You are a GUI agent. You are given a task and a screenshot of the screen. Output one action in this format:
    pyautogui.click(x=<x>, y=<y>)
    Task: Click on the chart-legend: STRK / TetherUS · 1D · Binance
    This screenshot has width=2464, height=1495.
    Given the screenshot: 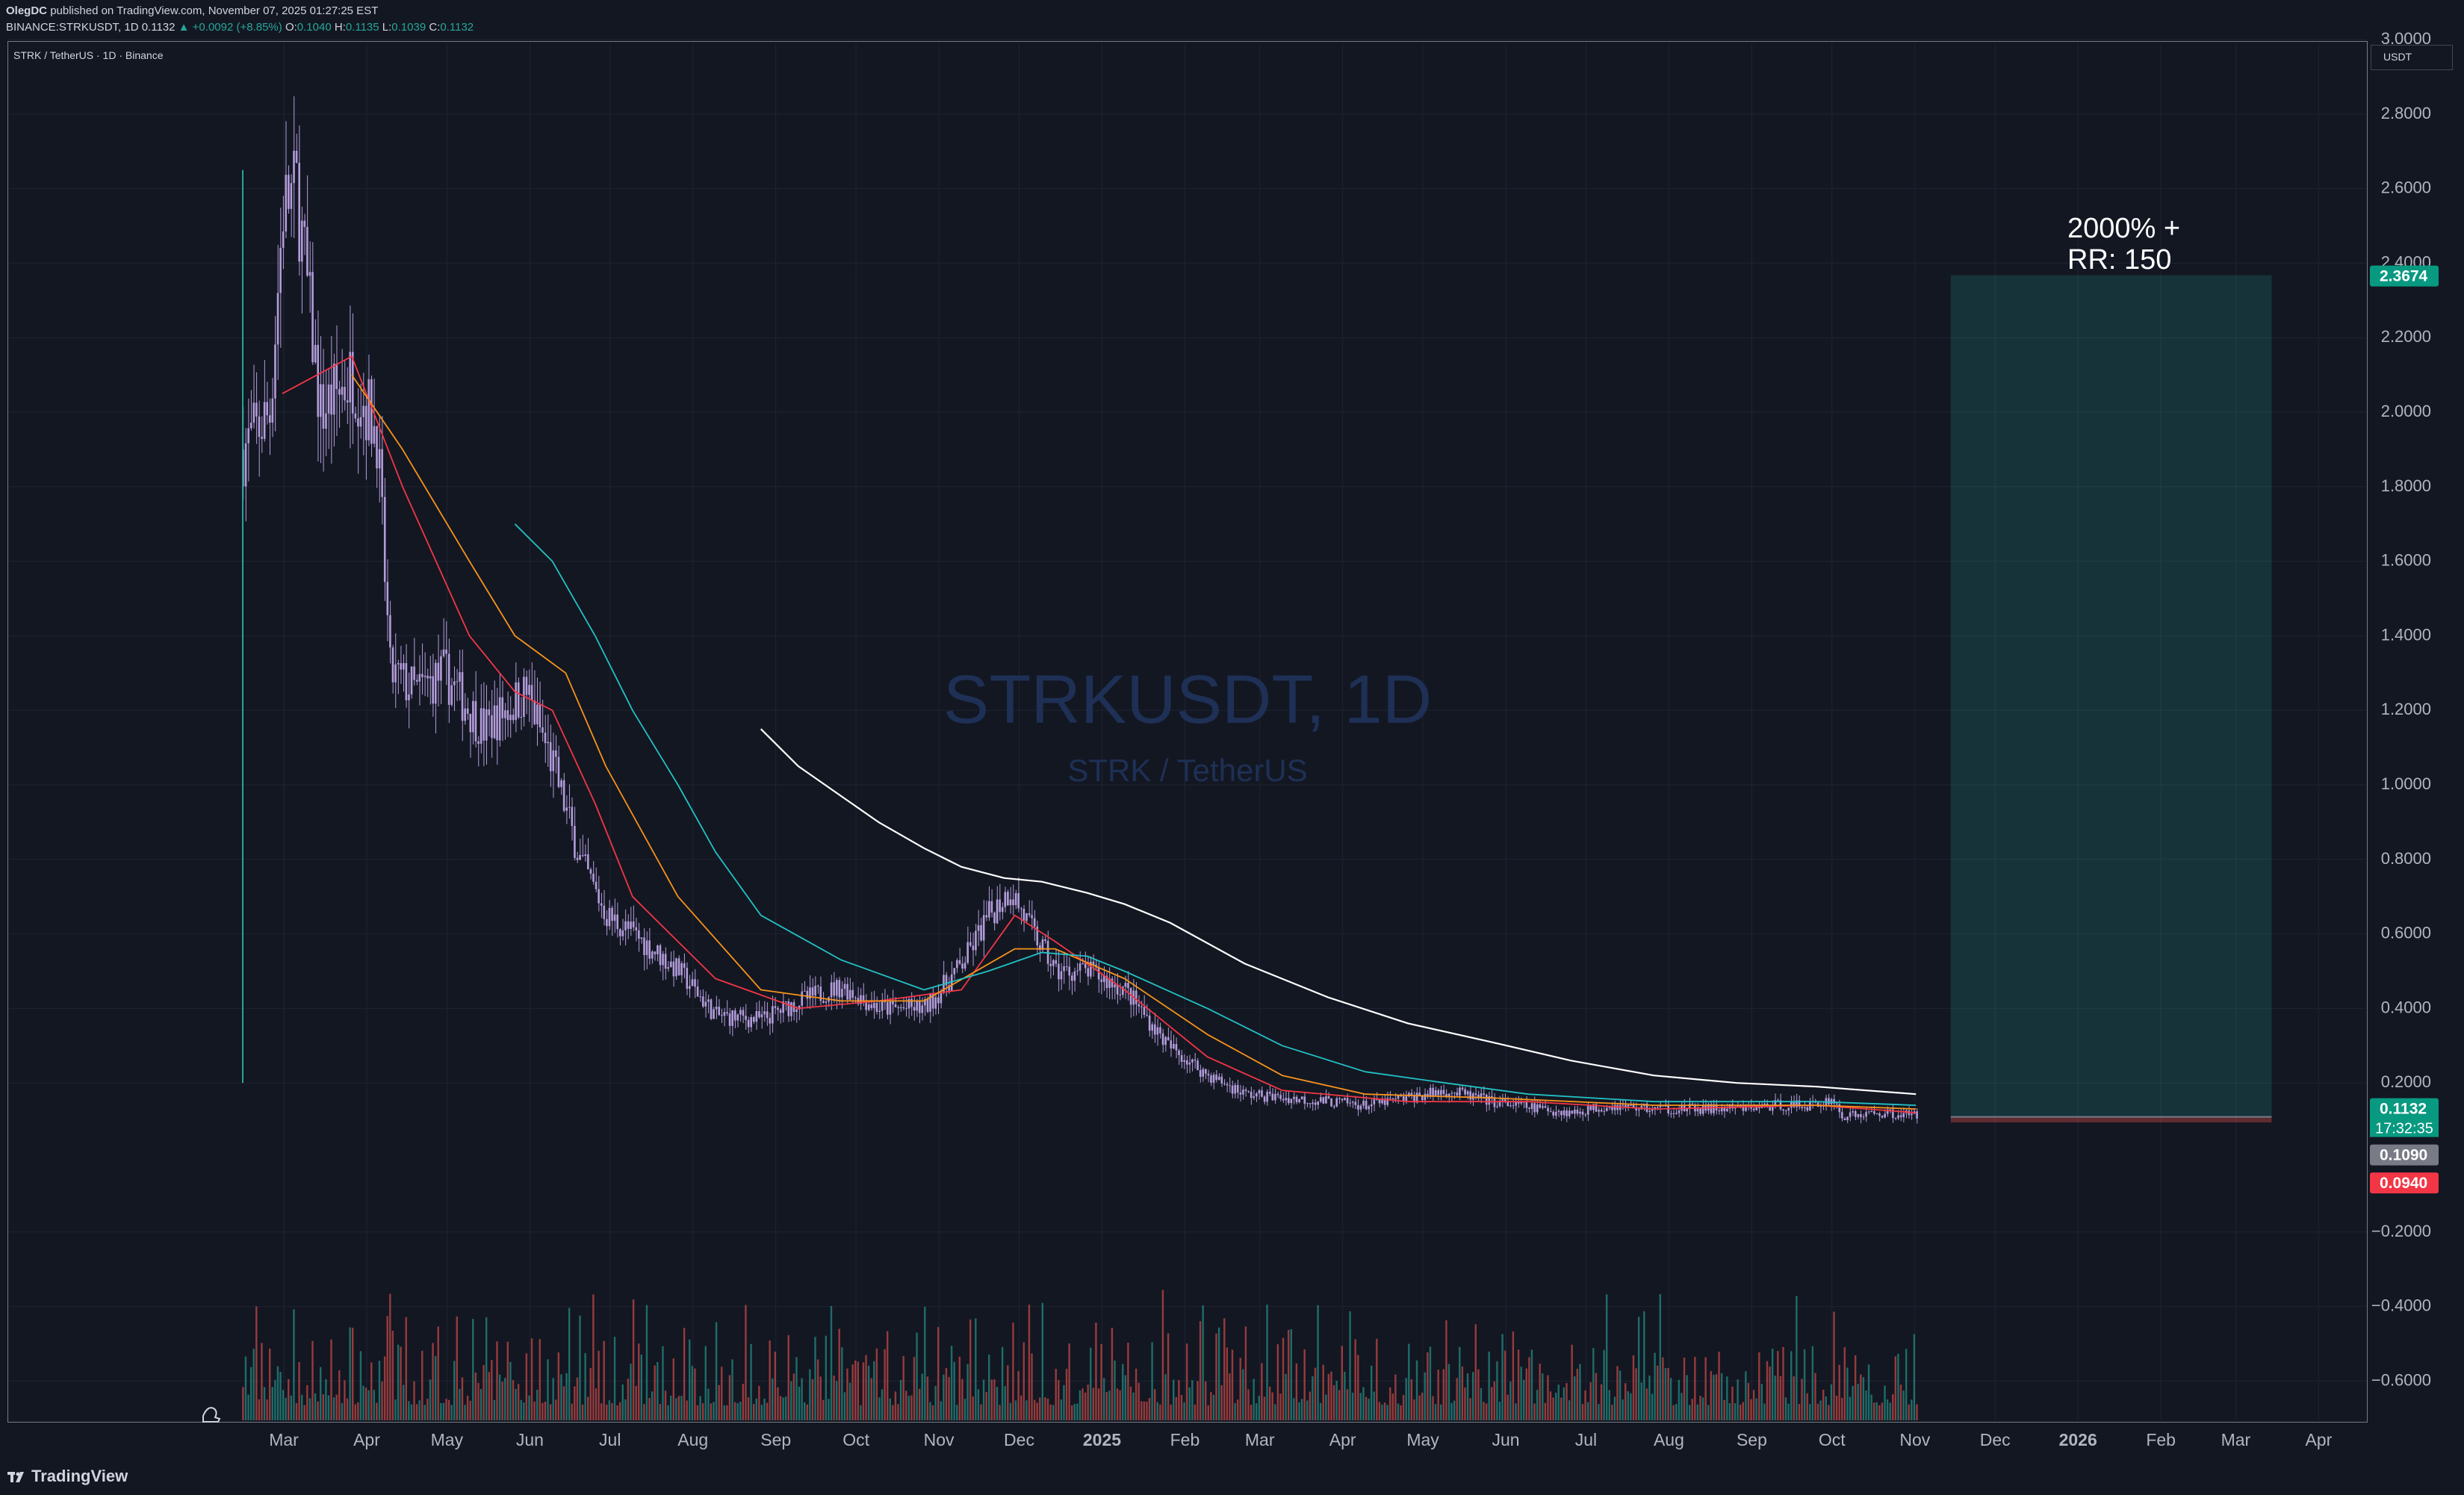 What is the action you would take?
    pyautogui.click(x=88, y=55)
    